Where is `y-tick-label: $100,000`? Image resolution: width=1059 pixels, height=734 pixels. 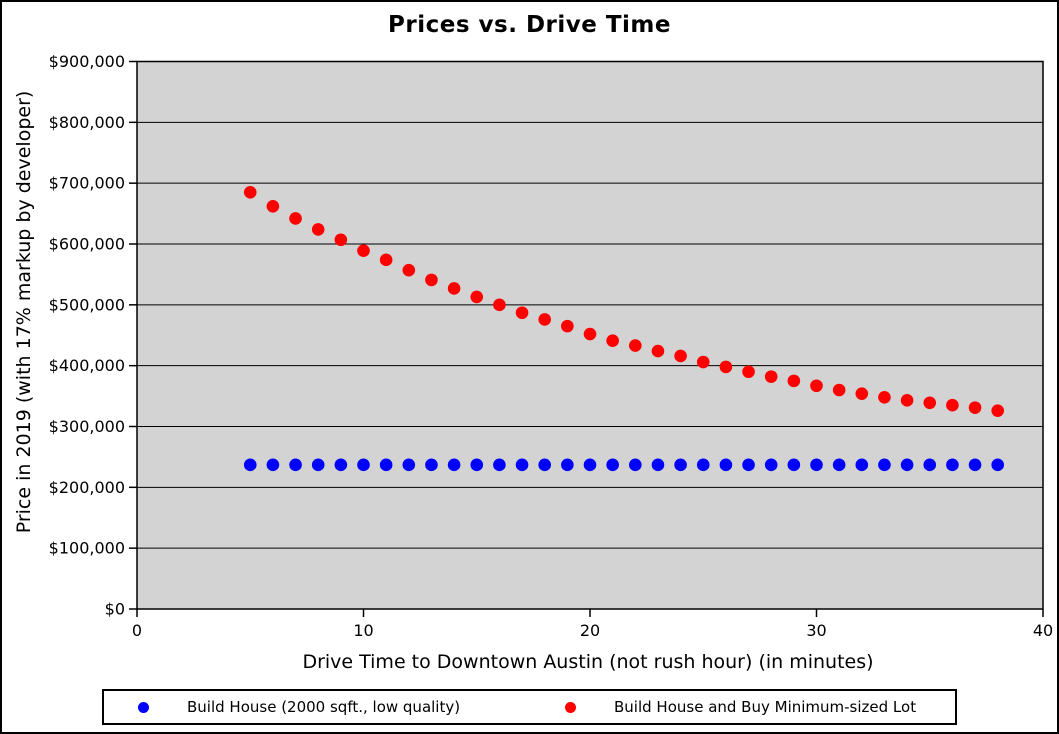 y-tick-label: $100,000 is located at coordinates (87, 548).